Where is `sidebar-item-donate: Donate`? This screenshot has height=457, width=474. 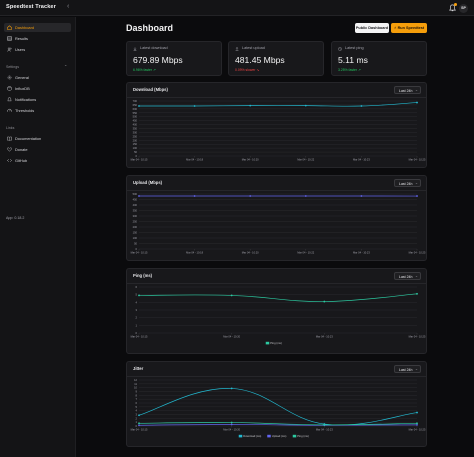 sidebar-item-donate: Donate is located at coordinates (37, 149).